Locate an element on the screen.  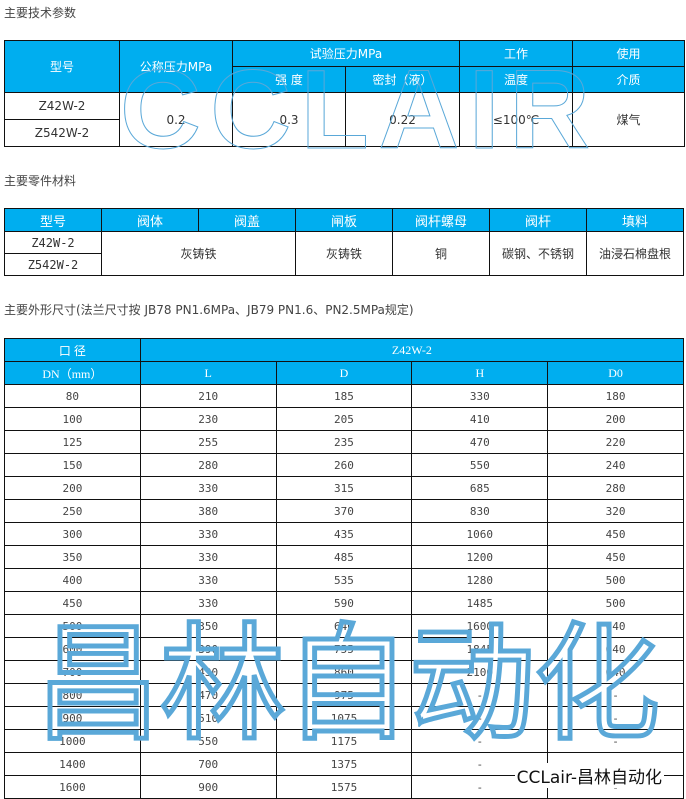
table-row: 400 330 535 1280 500 is located at coordinates (344, 580).